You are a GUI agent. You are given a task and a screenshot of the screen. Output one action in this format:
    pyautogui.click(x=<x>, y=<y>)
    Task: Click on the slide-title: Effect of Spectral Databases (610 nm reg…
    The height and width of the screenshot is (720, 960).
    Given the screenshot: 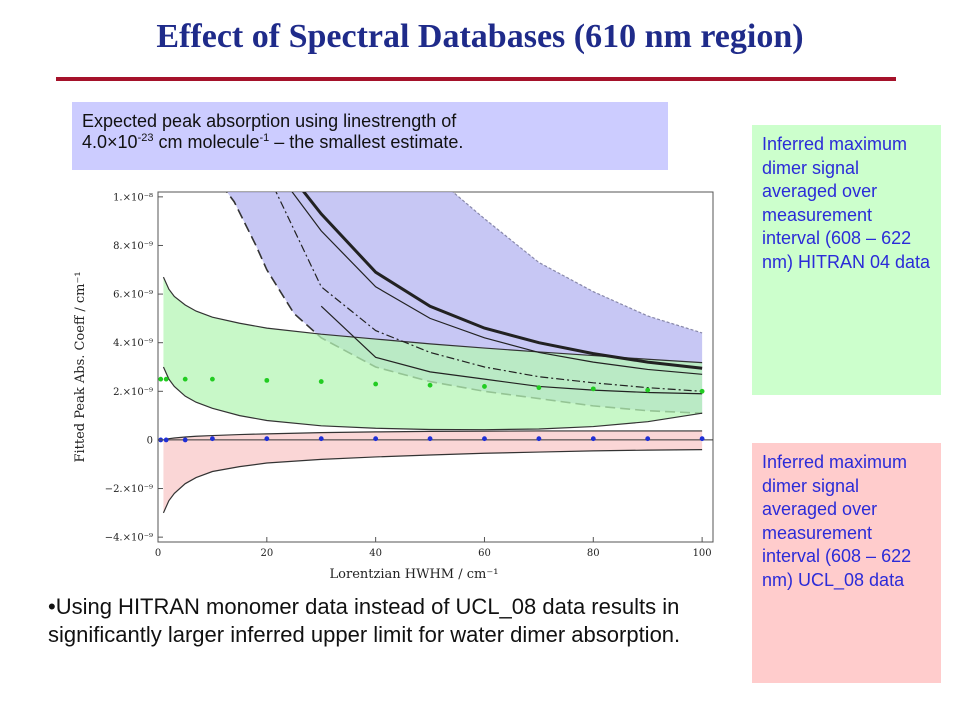 What is the action you would take?
    pyautogui.click(x=480, y=36)
    